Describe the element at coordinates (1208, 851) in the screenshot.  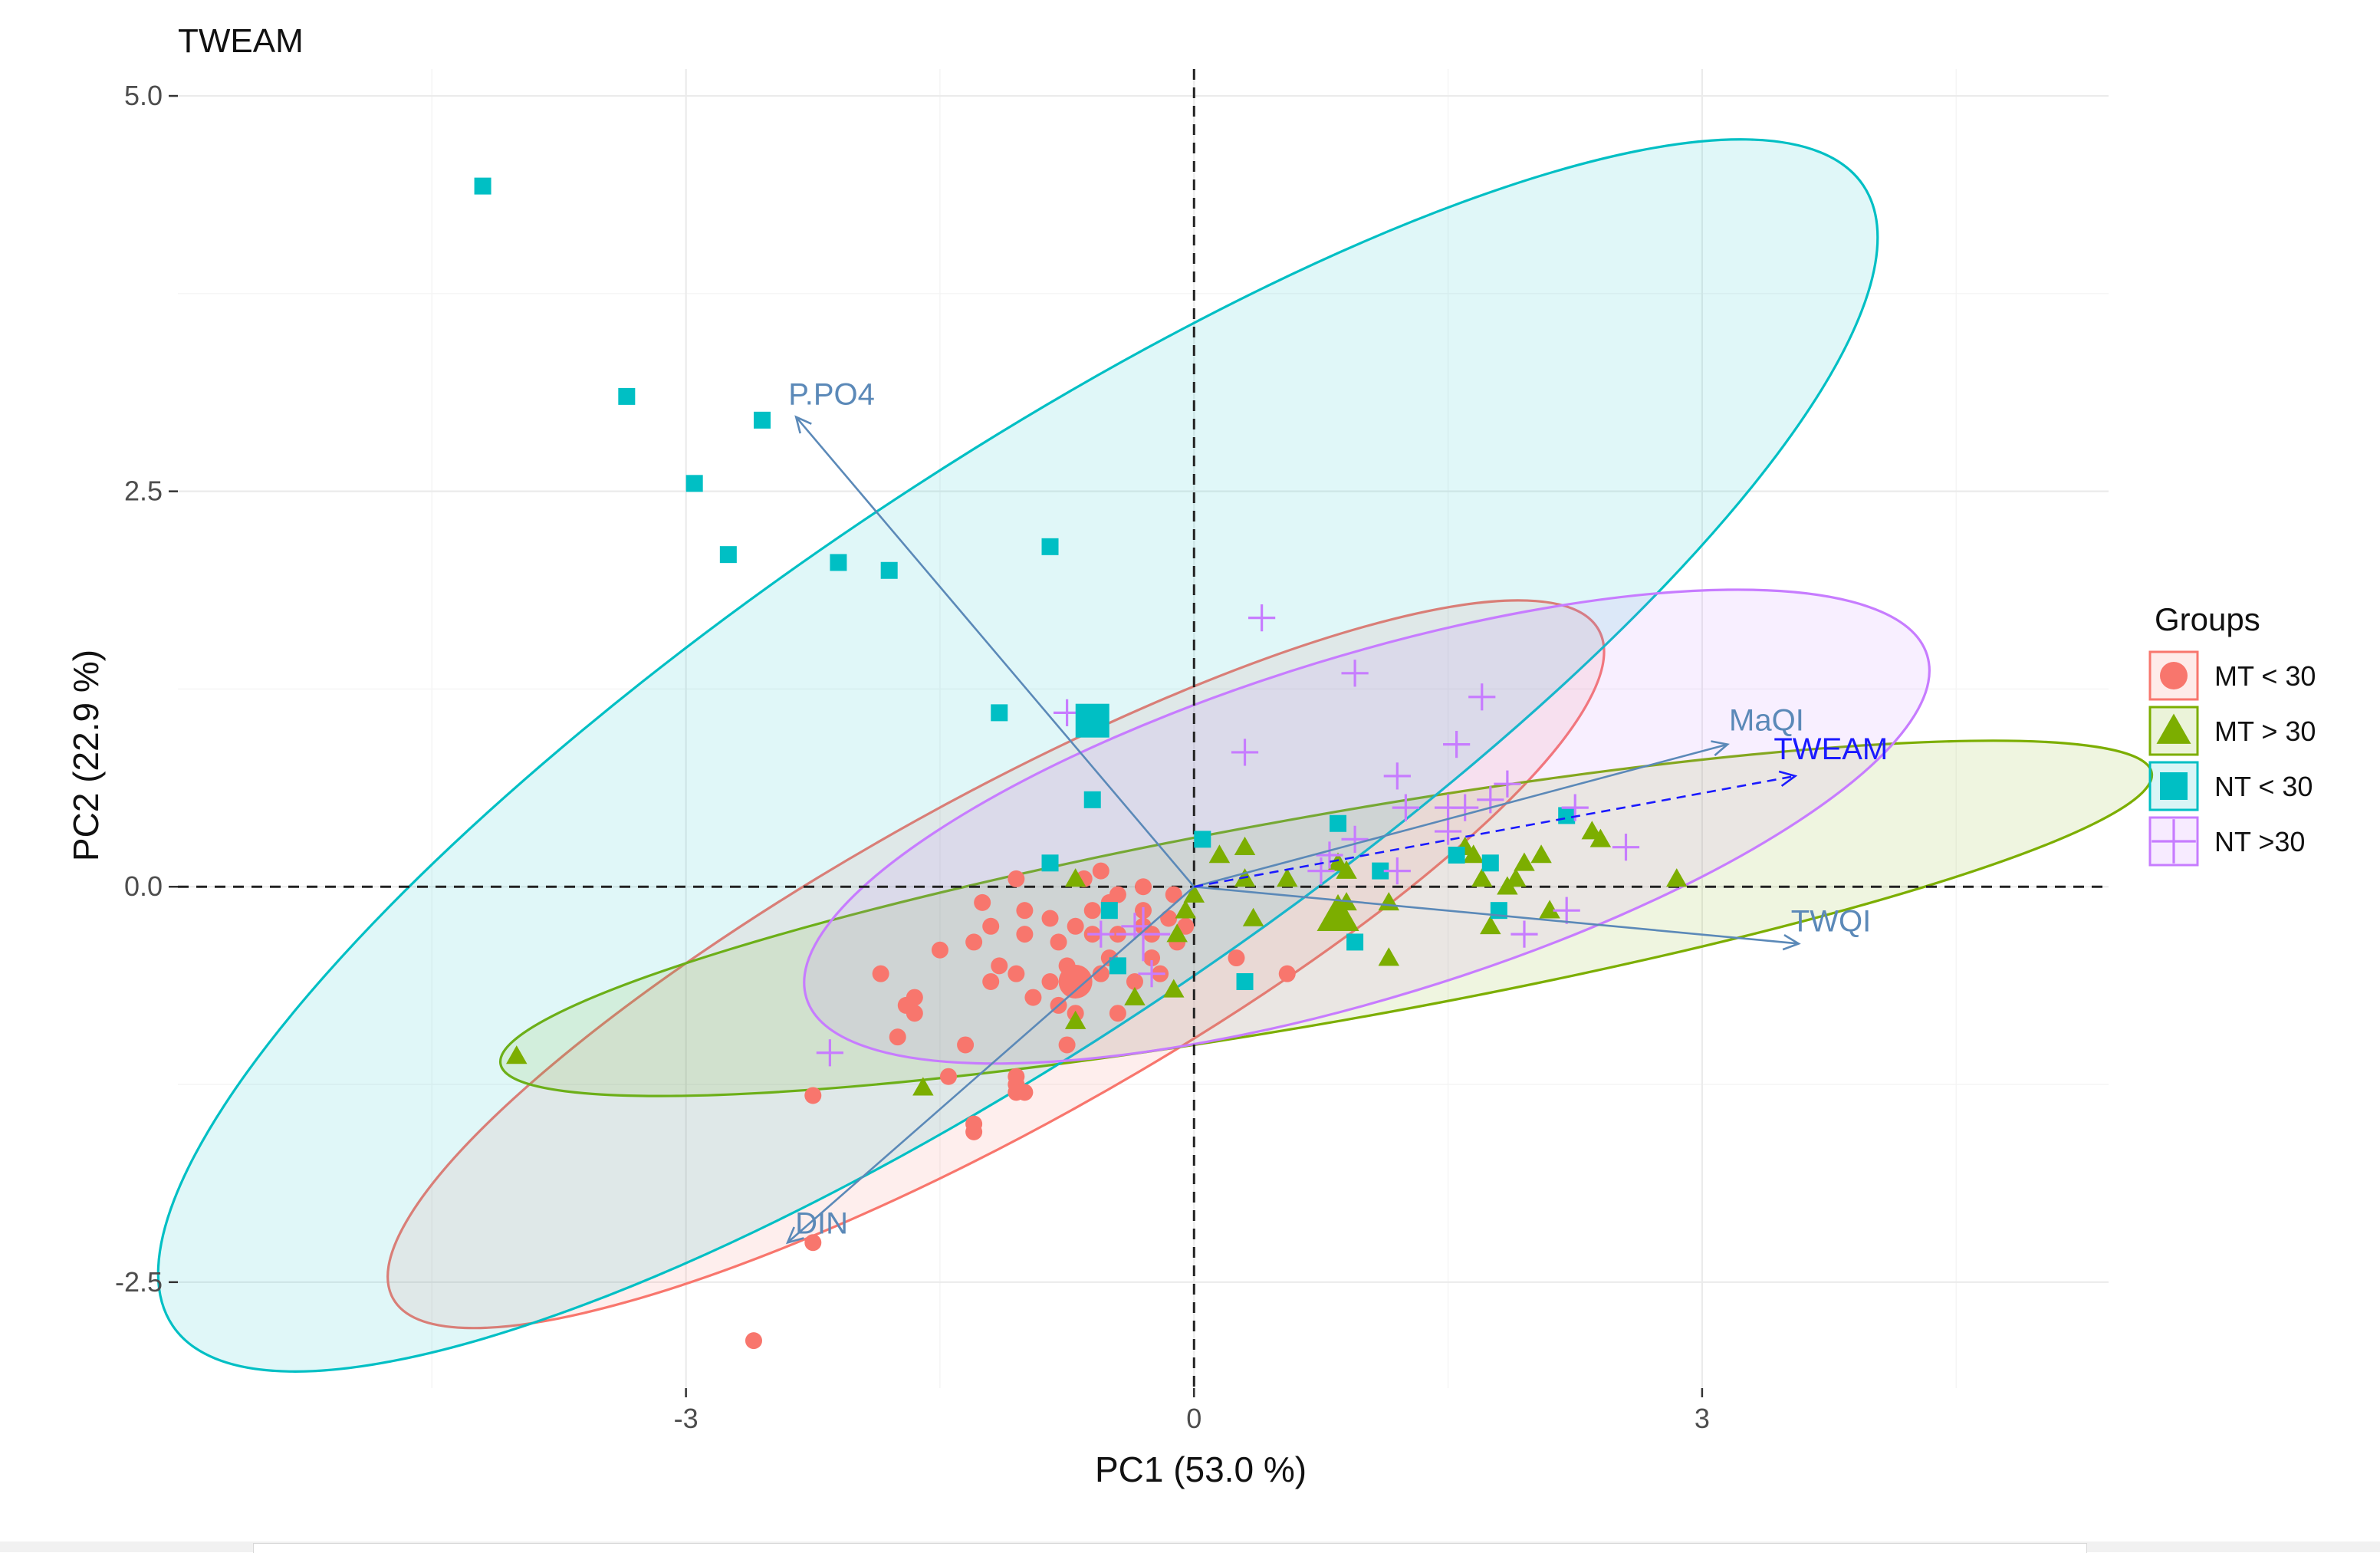
I see `group-means` at that location.